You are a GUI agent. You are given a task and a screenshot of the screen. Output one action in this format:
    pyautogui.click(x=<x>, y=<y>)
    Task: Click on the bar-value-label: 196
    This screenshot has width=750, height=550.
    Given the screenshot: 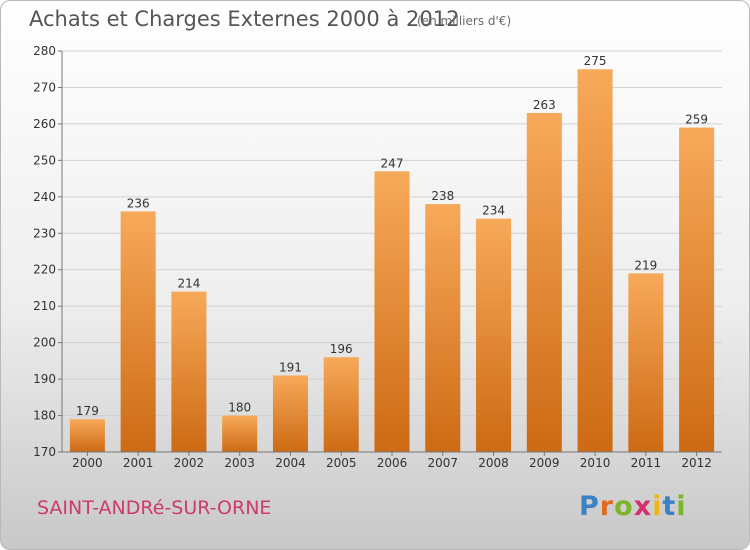 What is the action you would take?
    pyautogui.click(x=341, y=349)
    